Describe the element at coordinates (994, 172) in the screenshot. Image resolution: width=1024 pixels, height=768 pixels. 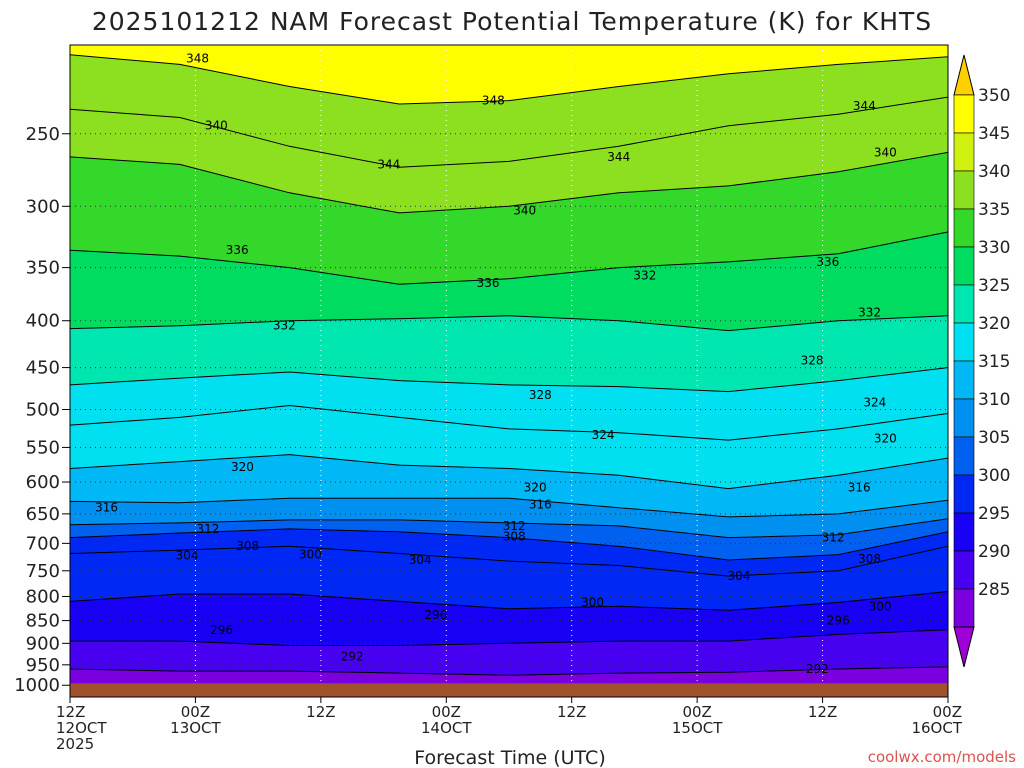
I see `colorbar-label-340: 340` at that location.